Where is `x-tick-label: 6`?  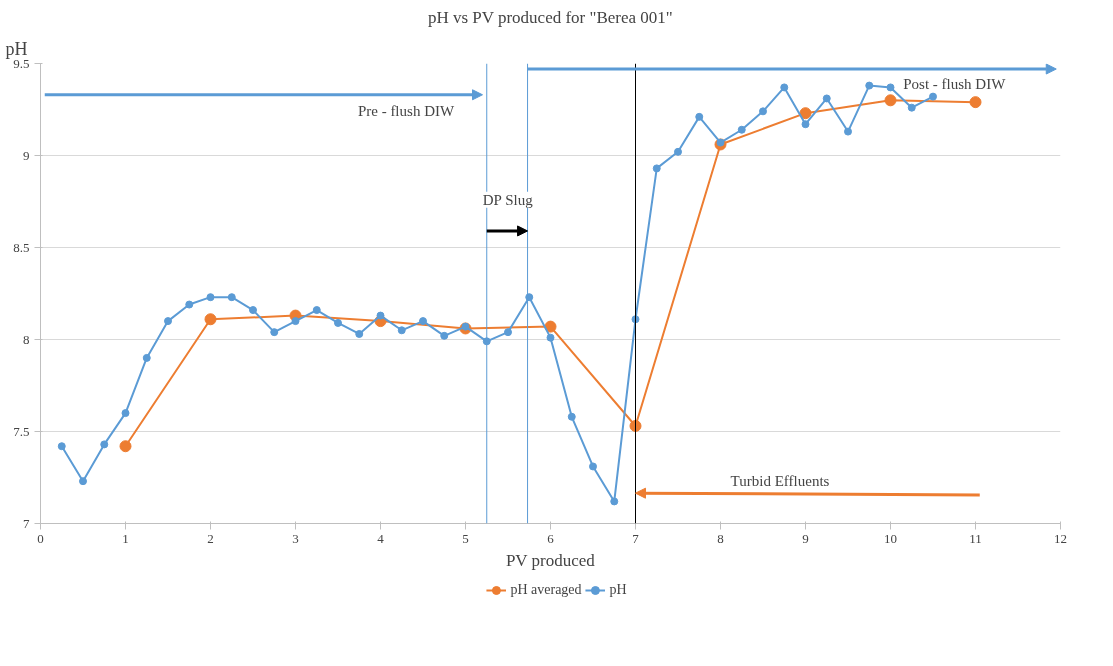
x-tick-label: 6 is located at coordinates (551, 538).